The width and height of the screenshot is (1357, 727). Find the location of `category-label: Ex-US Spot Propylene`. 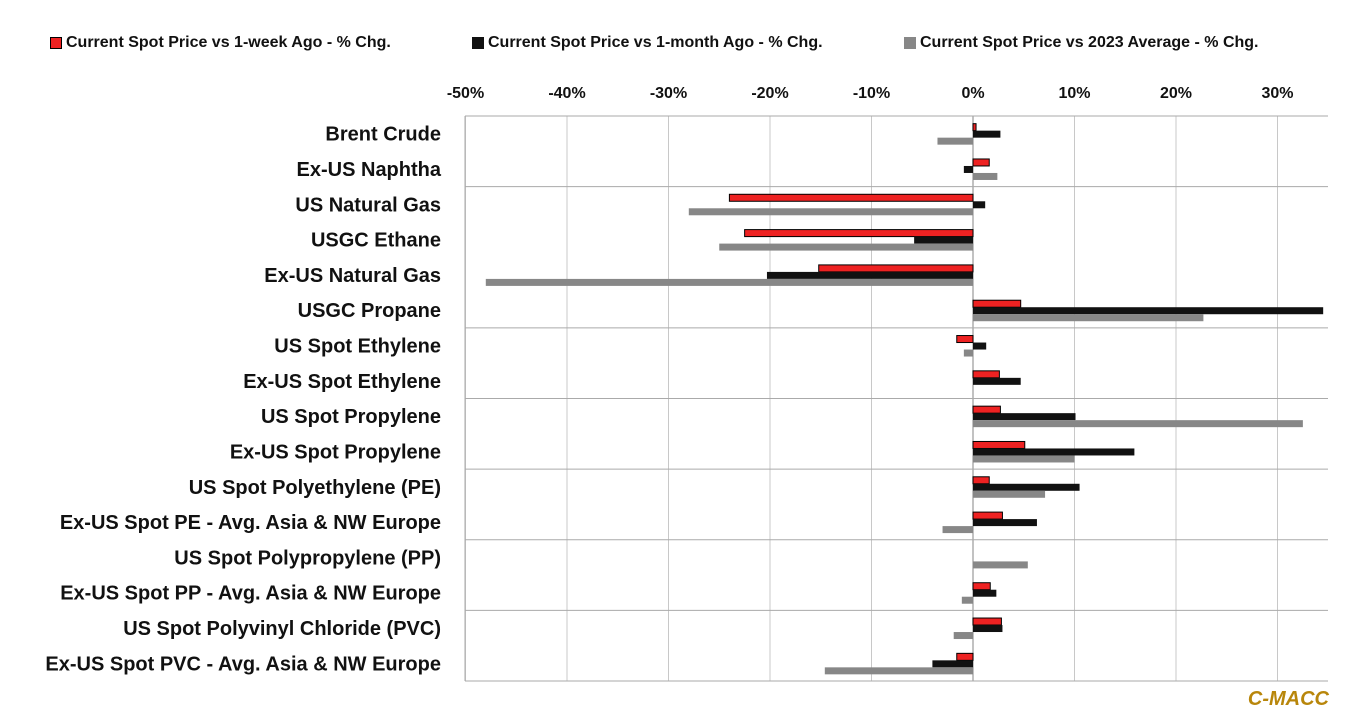

category-label: Ex-US Spot Propylene is located at coordinates (335, 452).